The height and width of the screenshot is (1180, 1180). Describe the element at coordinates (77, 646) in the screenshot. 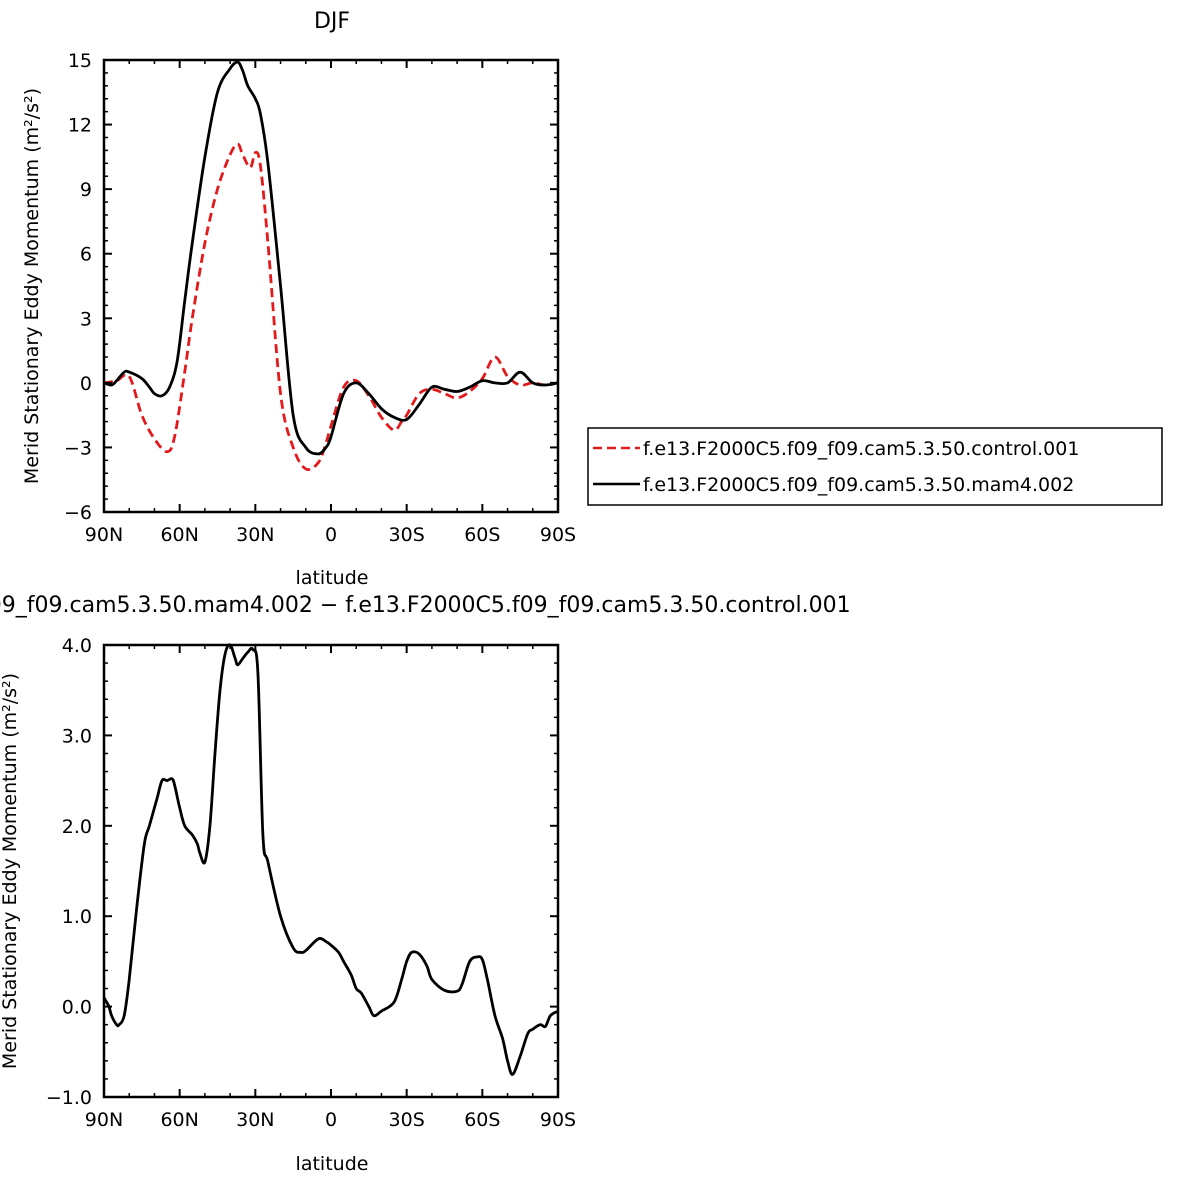

I see `y-tick-label: 4.0` at that location.